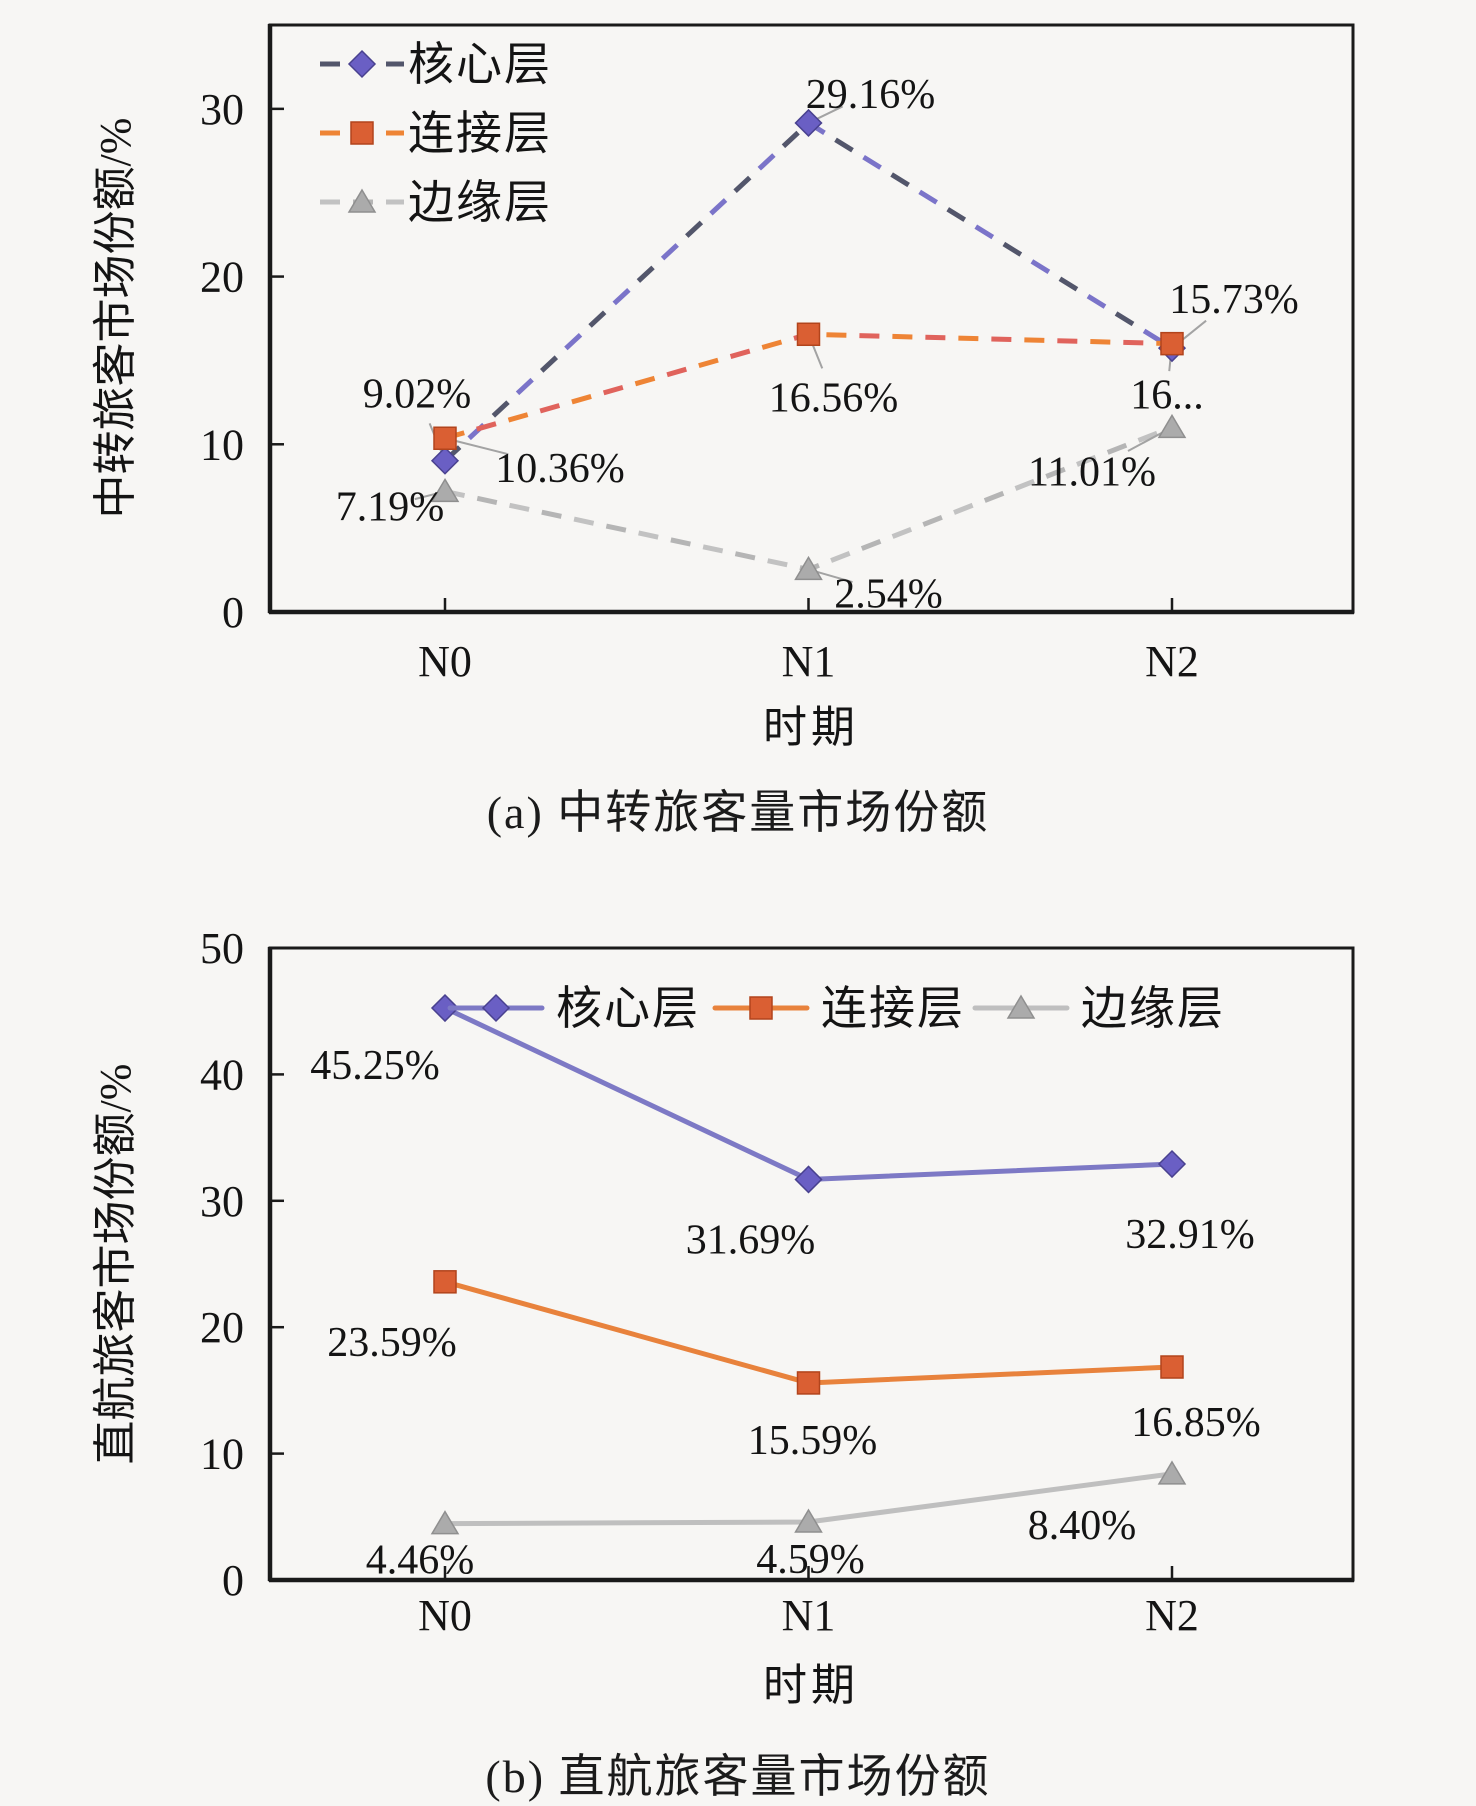 This screenshot has height=1806, width=1476. I want to click on y-tick-label: 50, so click(222, 948).